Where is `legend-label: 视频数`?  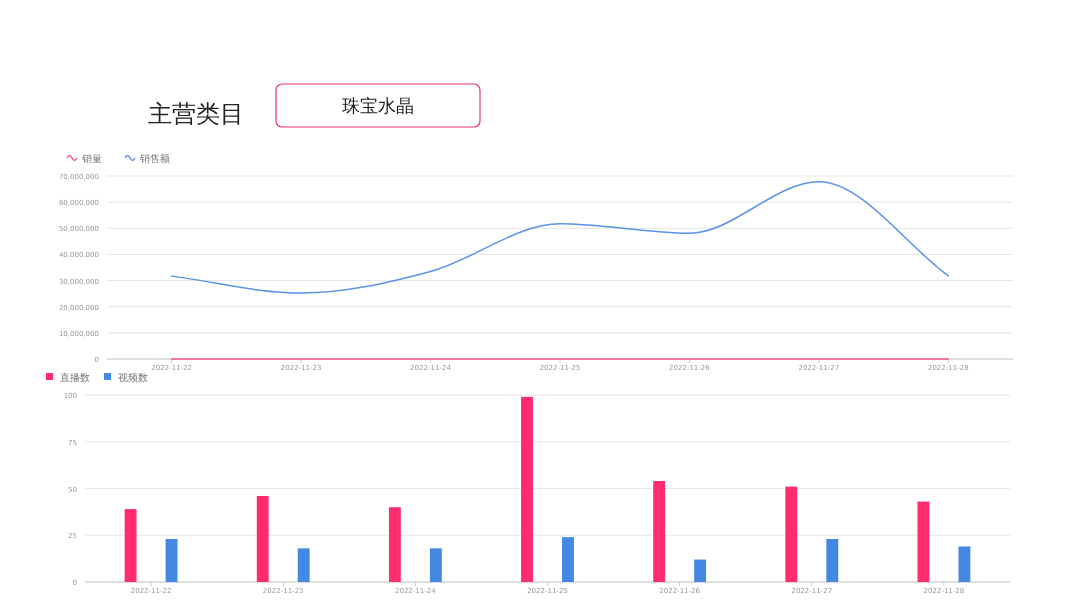 legend-label: 视频数 is located at coordinates (133, 377).